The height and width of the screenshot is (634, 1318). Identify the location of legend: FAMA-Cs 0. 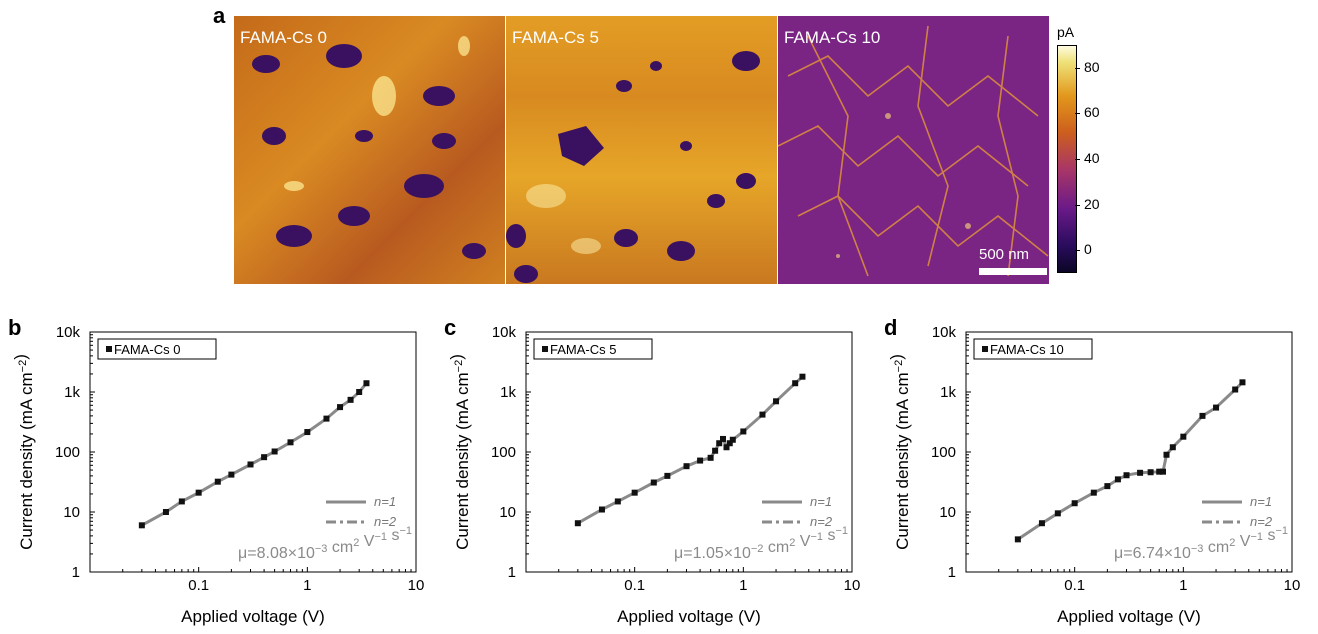
(157, 349).